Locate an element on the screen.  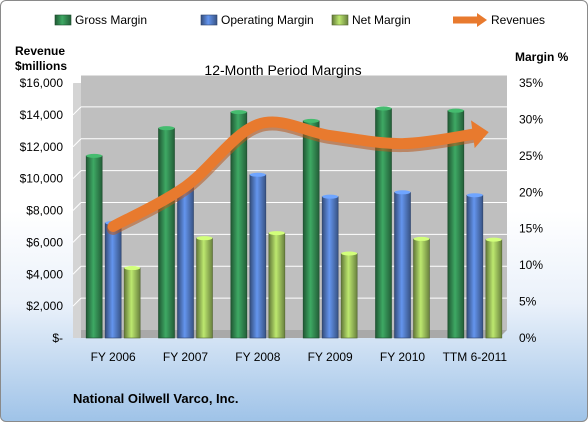
left-tick-label: $8,000 is located at coordinates (44, 211).